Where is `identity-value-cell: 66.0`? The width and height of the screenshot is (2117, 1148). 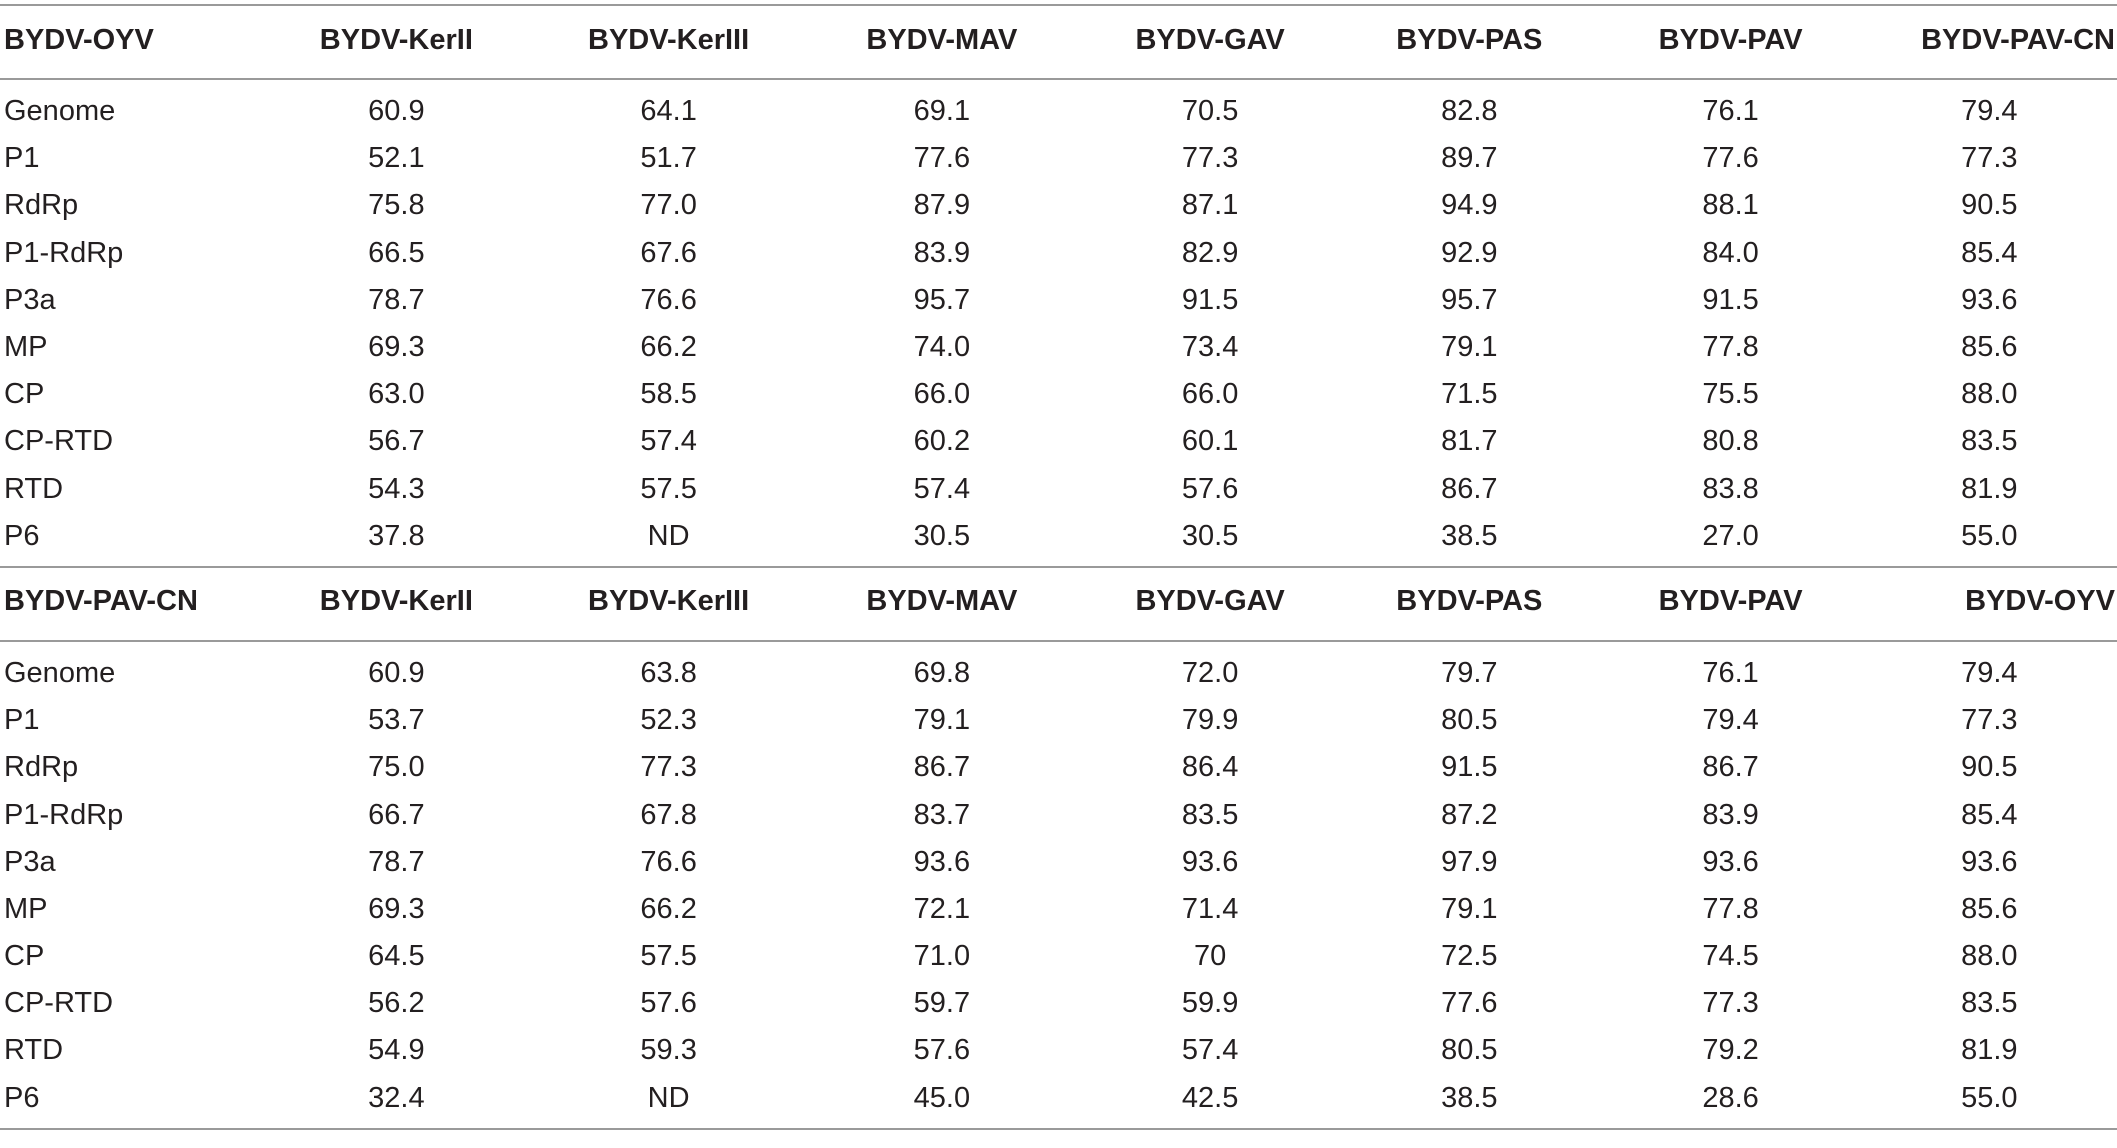 identity-value-cell: 66.0 is located at coordinates (1210, 394).